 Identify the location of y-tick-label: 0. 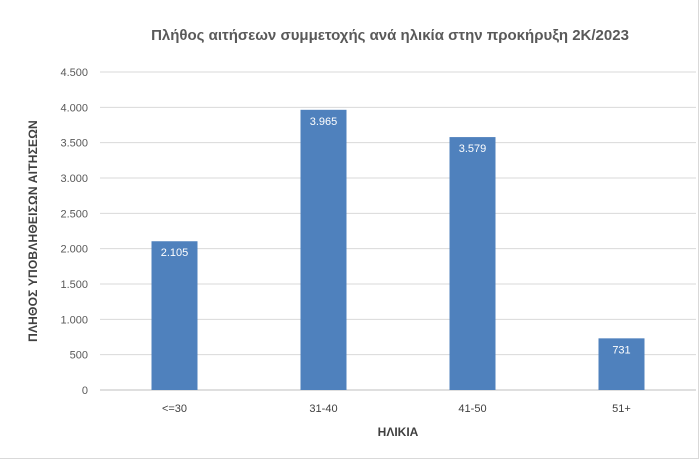
(85, 391).